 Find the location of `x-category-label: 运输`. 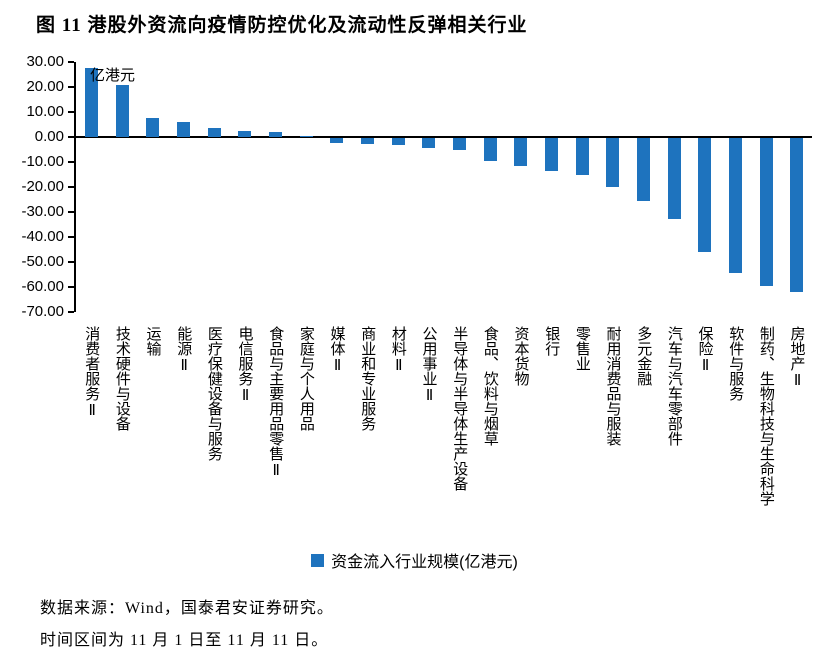

x-category-label: 运输 is located at coordinates (152, 438).